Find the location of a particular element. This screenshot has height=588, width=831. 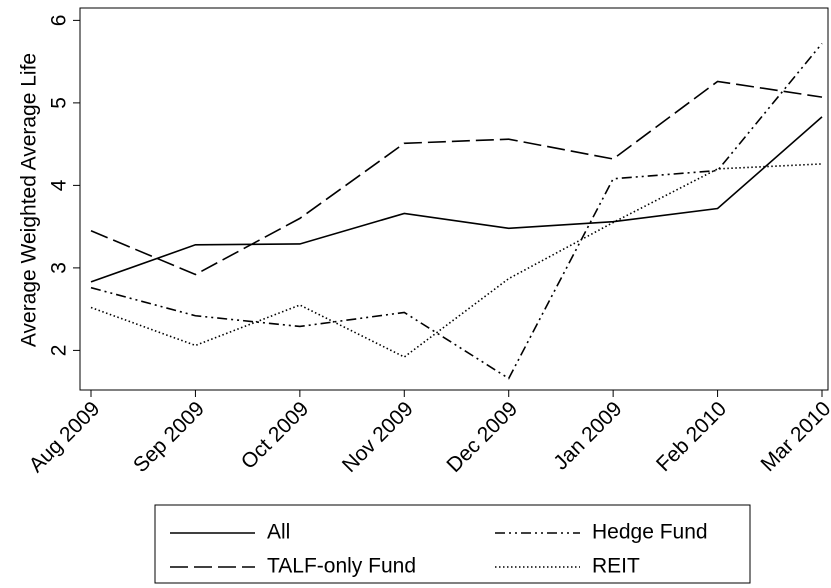

legend-label: Hedge Fund is located at coordinates (650, 532).